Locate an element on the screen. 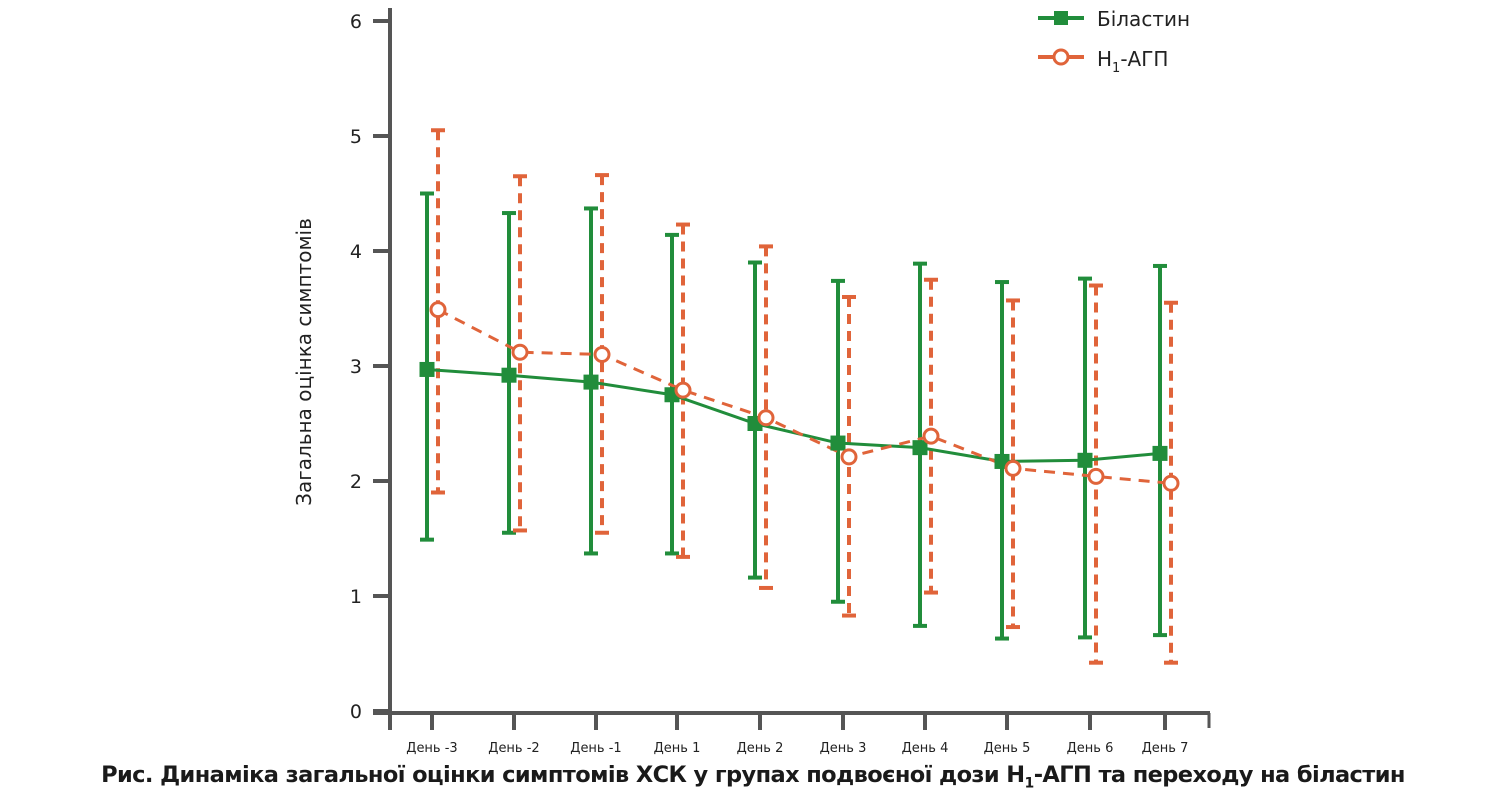 The width and height of the screenshot is (1506, 803). caption-text-after: -АГП та переходу на біластин is located at coordinates (1219, 775).